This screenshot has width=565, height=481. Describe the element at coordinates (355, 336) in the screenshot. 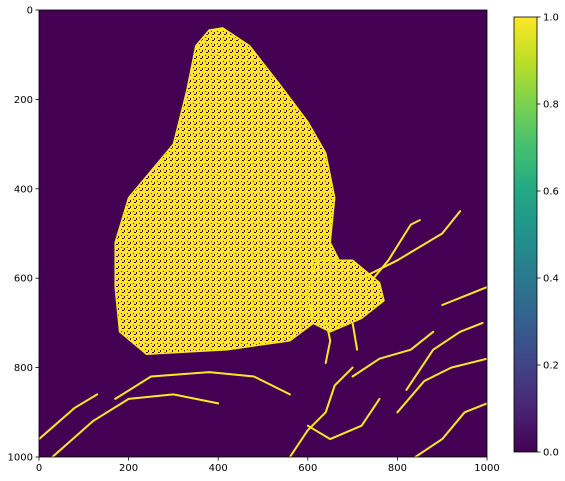

I see `leg-2-edge` at that location.